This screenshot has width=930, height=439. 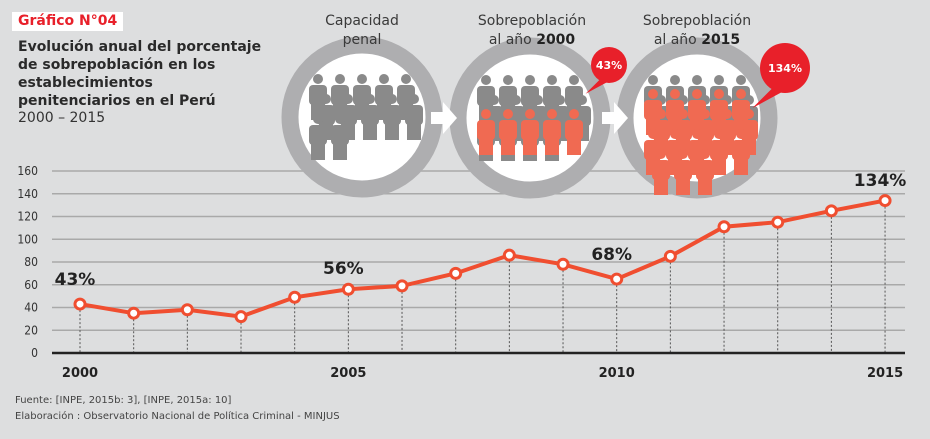 What do you see at coordinates (885, 373) in the screenshot?
I see `x-tick-label: 2015` at bounding box center [885, 373].